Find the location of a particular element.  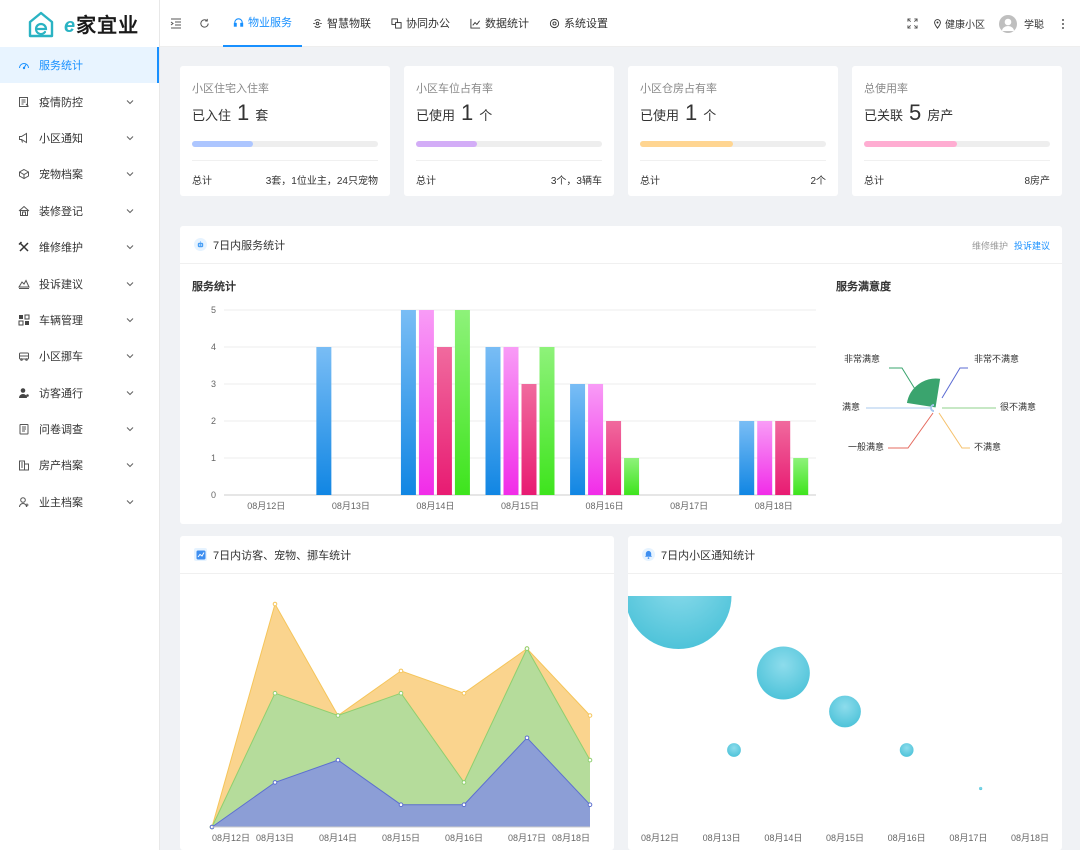

point-series-orange is located at coordinates (464, 693).